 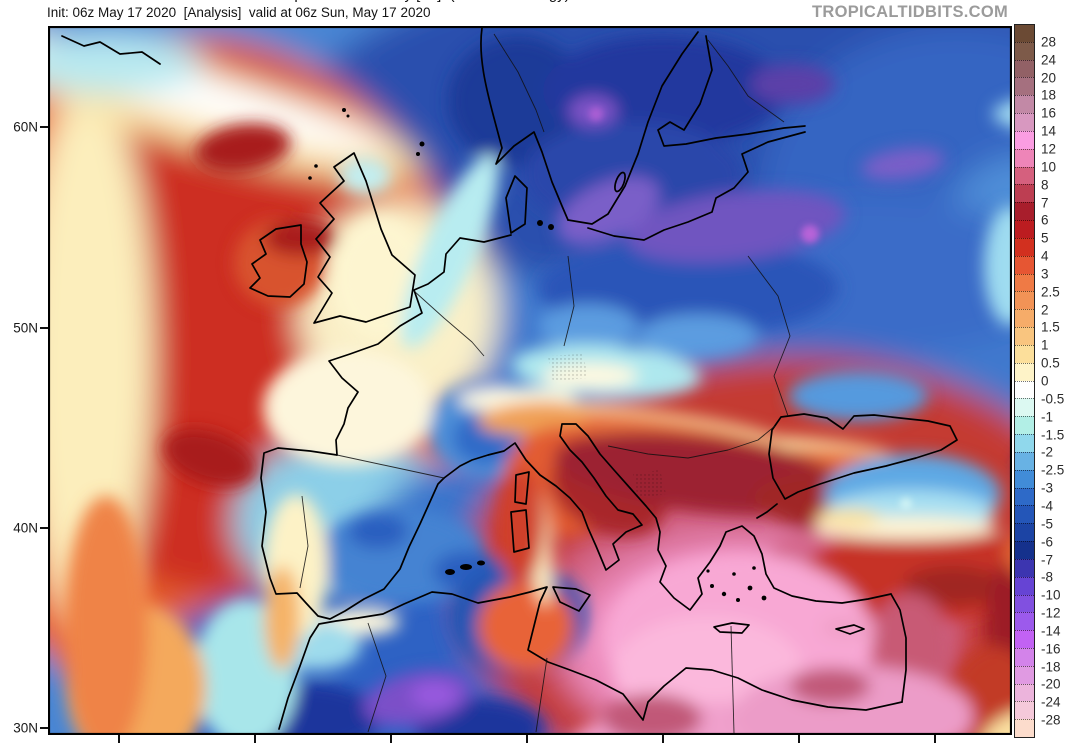 I want to click on colorbar-tick-label-8: 8, so click(x=1045, y=185).